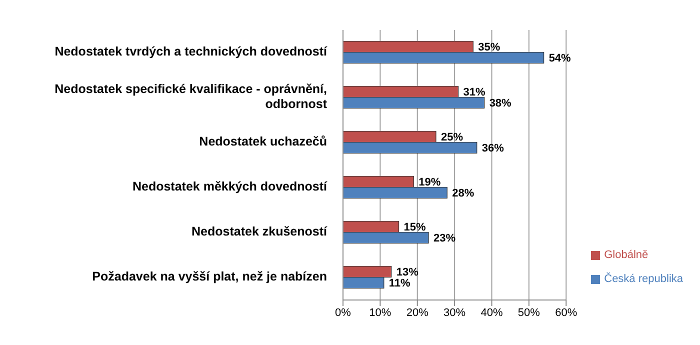  Describe the element at coordinates (643, 279) in the screenshot. I see `legend-label: Česká republika` at that location.